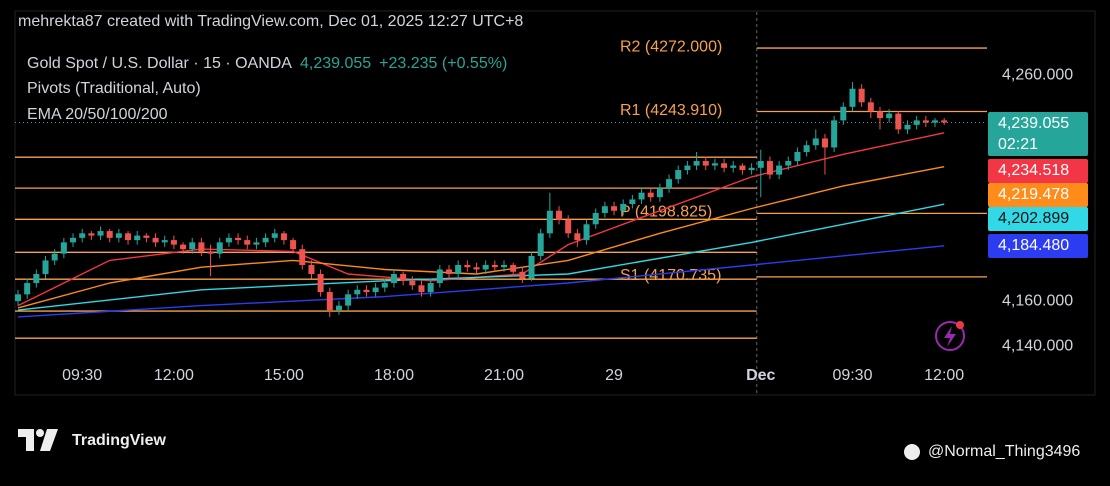 This screenshot has height=486, width=1110. Describe the element at coordinates (1033, 123) in the screenshot. I see `price-badge-label: 4,239.055` at that location.